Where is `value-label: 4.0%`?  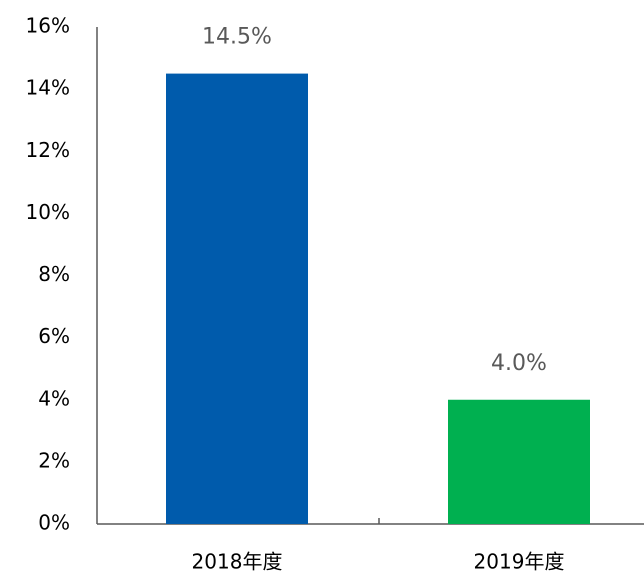
value-label: 4.0% is located at coordinates (519, 363).